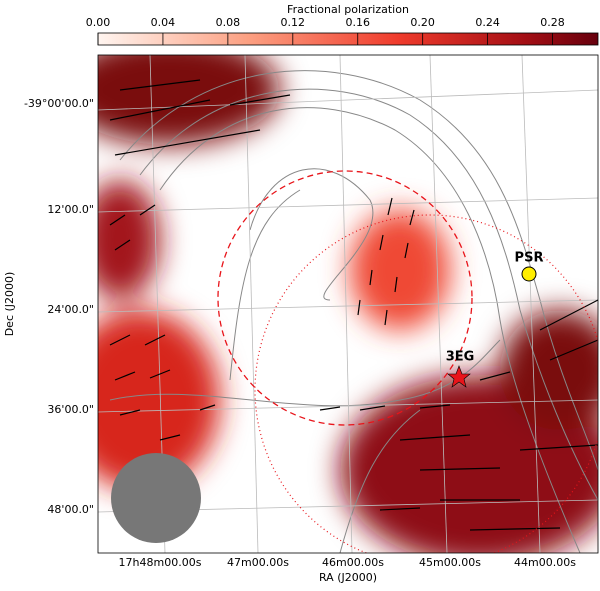  Describe the element at coordinates (348, 9) in the screenshot. I see `colorbar-title: Fractional polarization` at that location.